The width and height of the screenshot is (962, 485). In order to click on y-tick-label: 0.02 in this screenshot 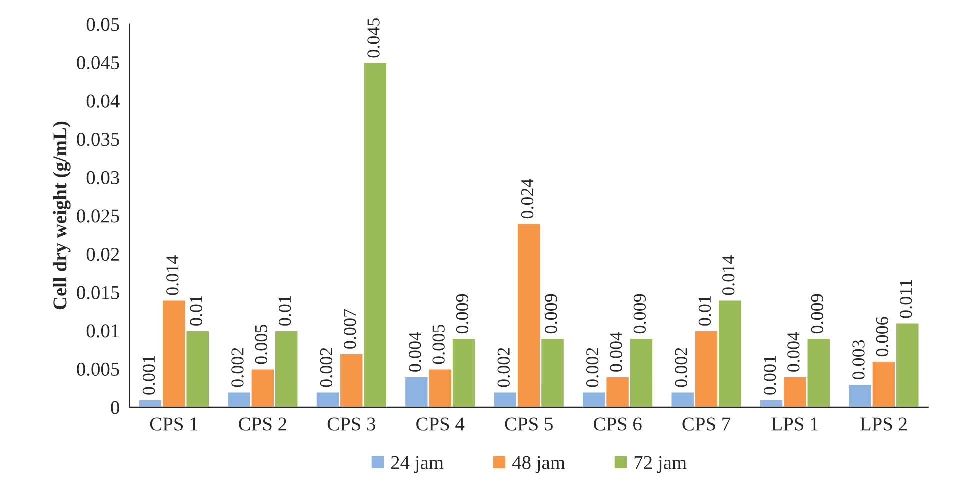, I will do `click(103, 255)`.